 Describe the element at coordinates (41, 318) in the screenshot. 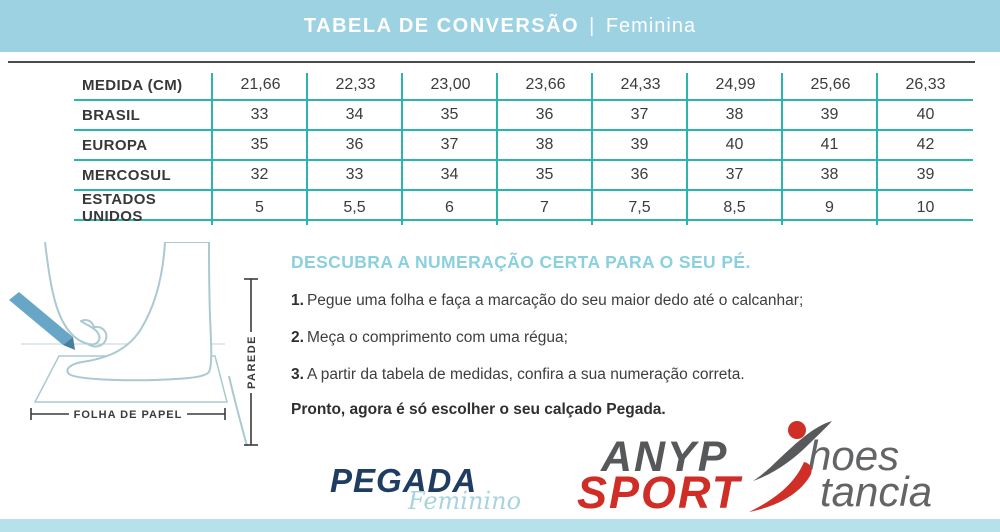

I see `pencil-icon` at that location.